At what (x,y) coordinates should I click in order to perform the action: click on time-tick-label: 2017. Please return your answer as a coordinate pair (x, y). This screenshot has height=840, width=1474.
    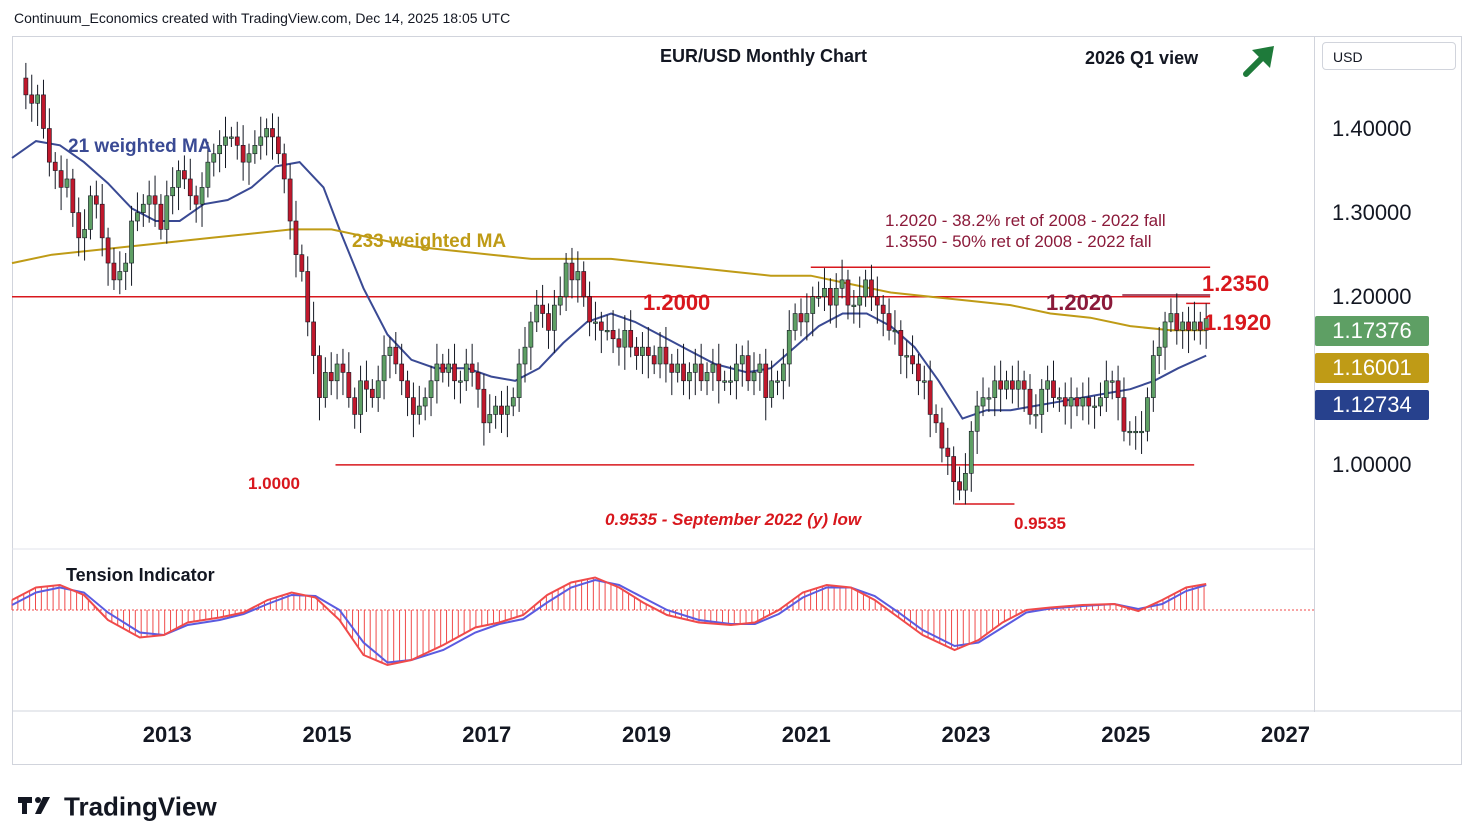
    Looking at the image, I should click on (487, 734).